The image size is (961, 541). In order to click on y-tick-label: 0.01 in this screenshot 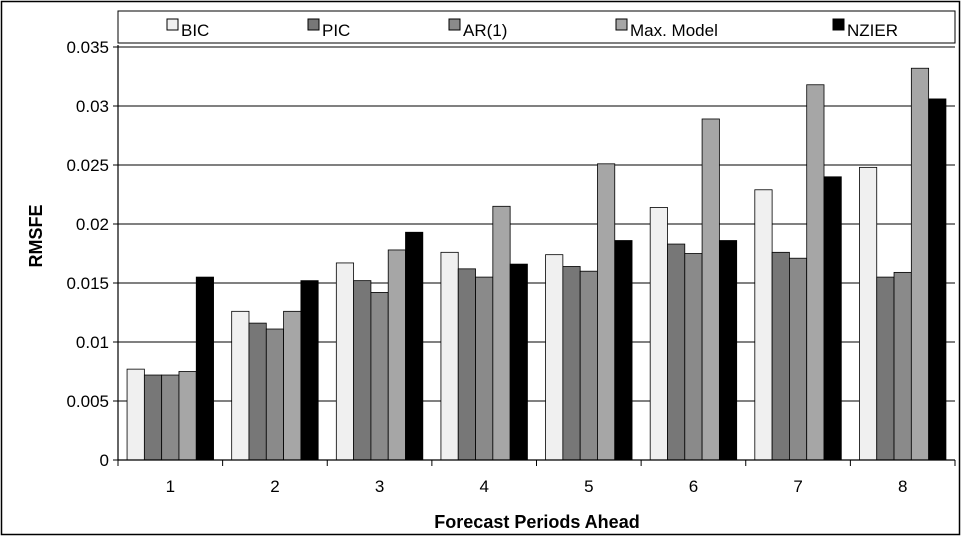, I will do `click(92, 342)`.